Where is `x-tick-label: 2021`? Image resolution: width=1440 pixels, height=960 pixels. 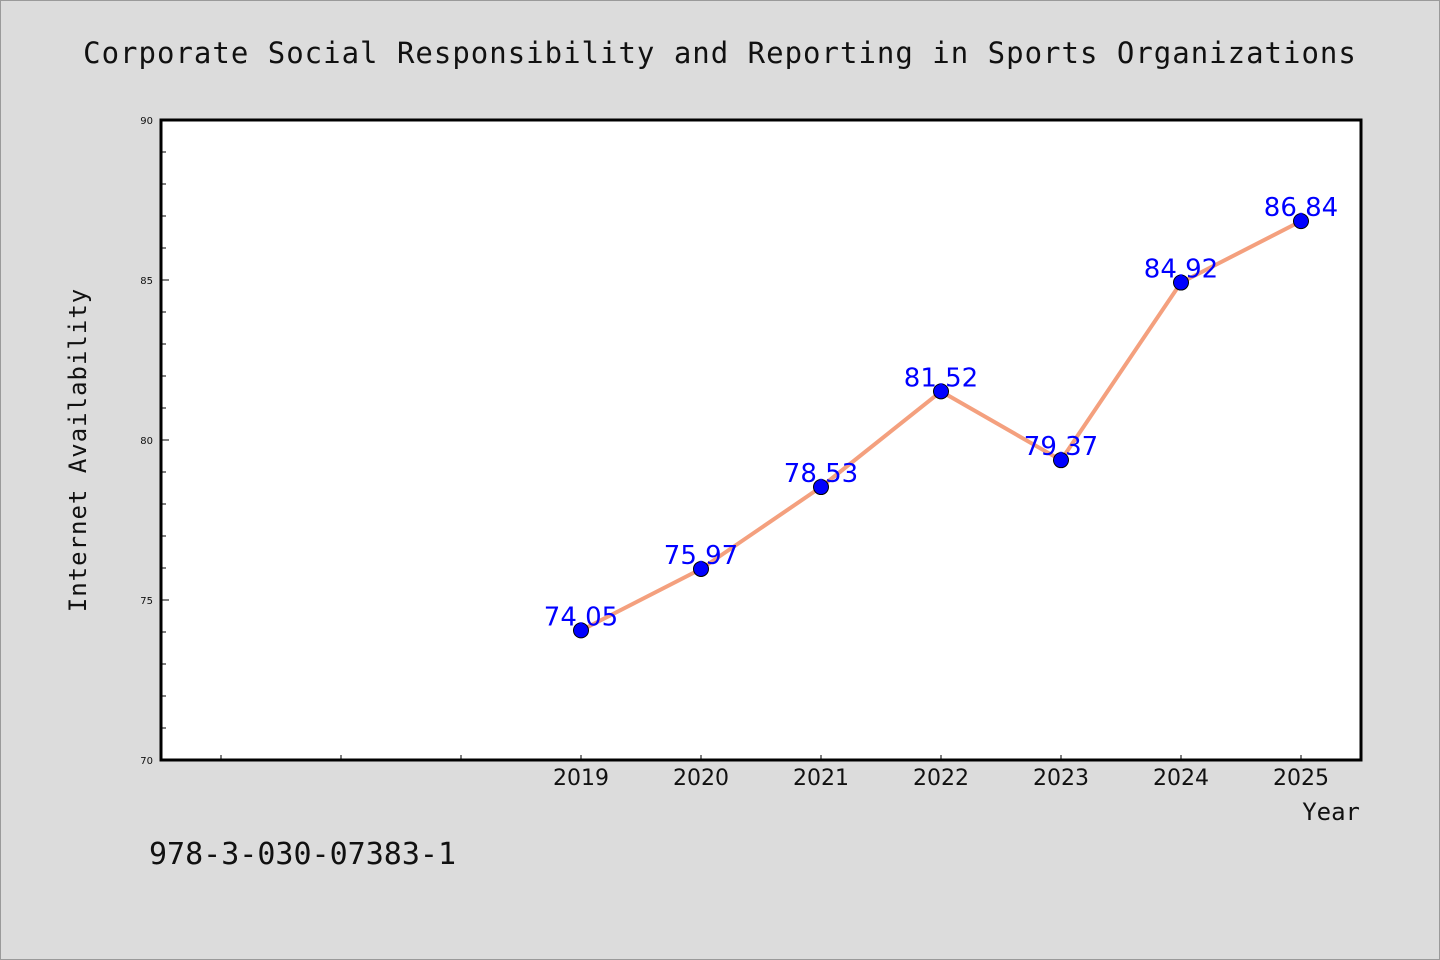
x-tick-label: 2021 is located at coordinates (821, 778).